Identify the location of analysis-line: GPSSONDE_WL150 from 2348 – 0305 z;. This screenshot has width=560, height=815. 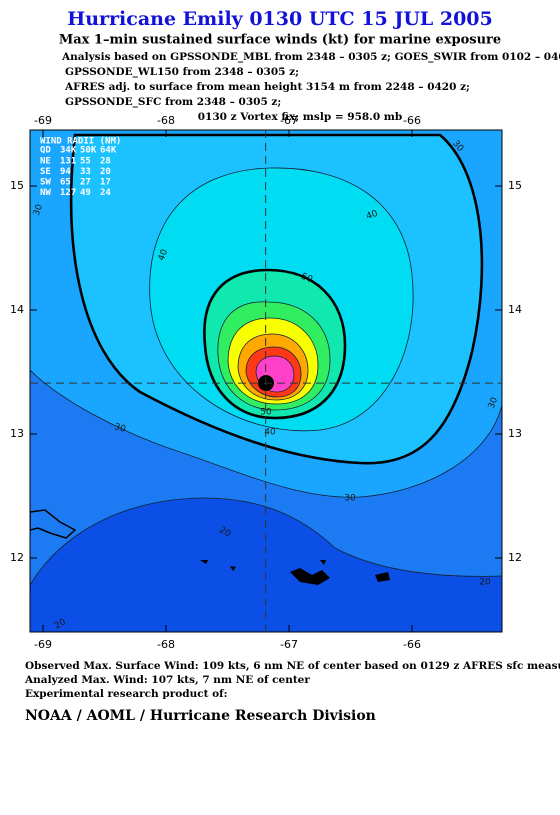
(182, 72).